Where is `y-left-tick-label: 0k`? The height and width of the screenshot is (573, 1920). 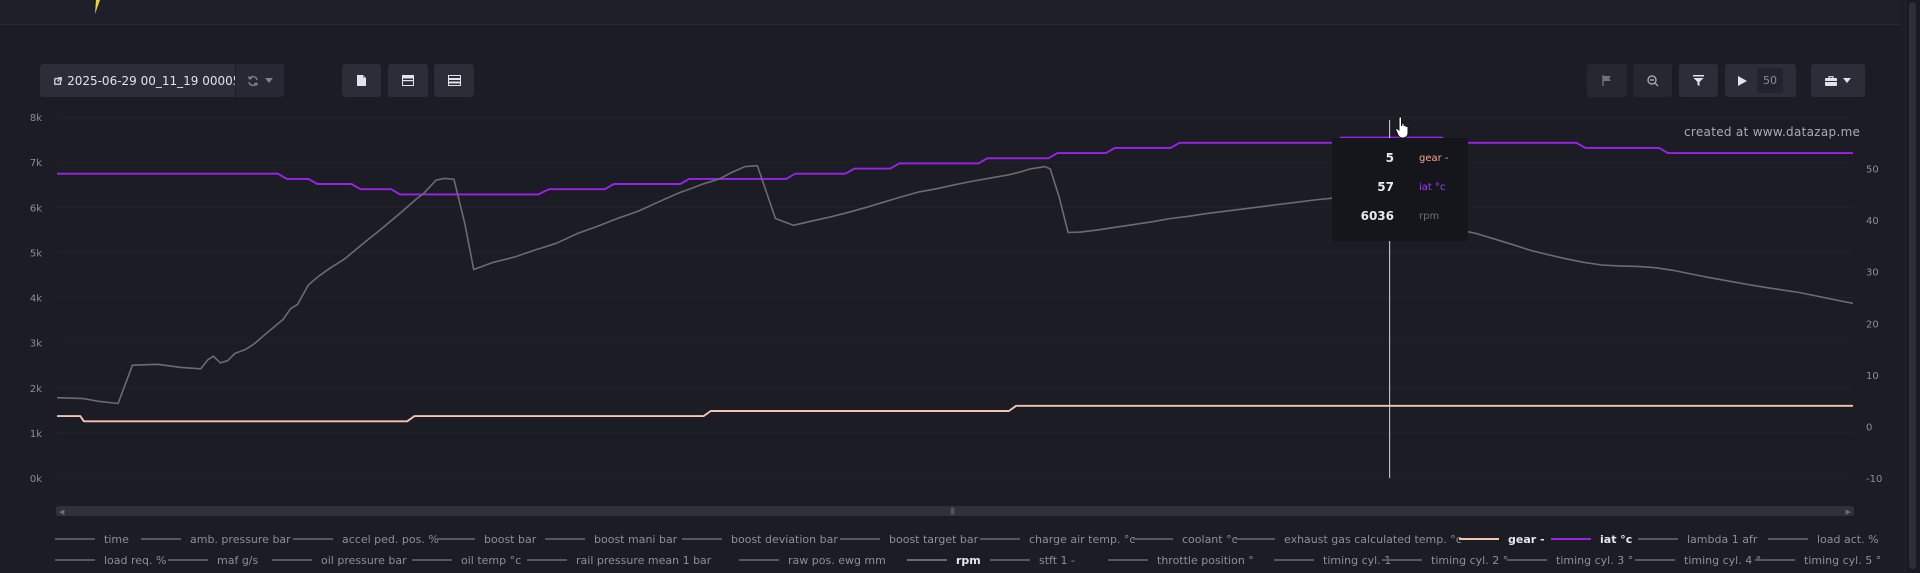
y-left-tick-label: 0k is located at coordinates (36, 479).